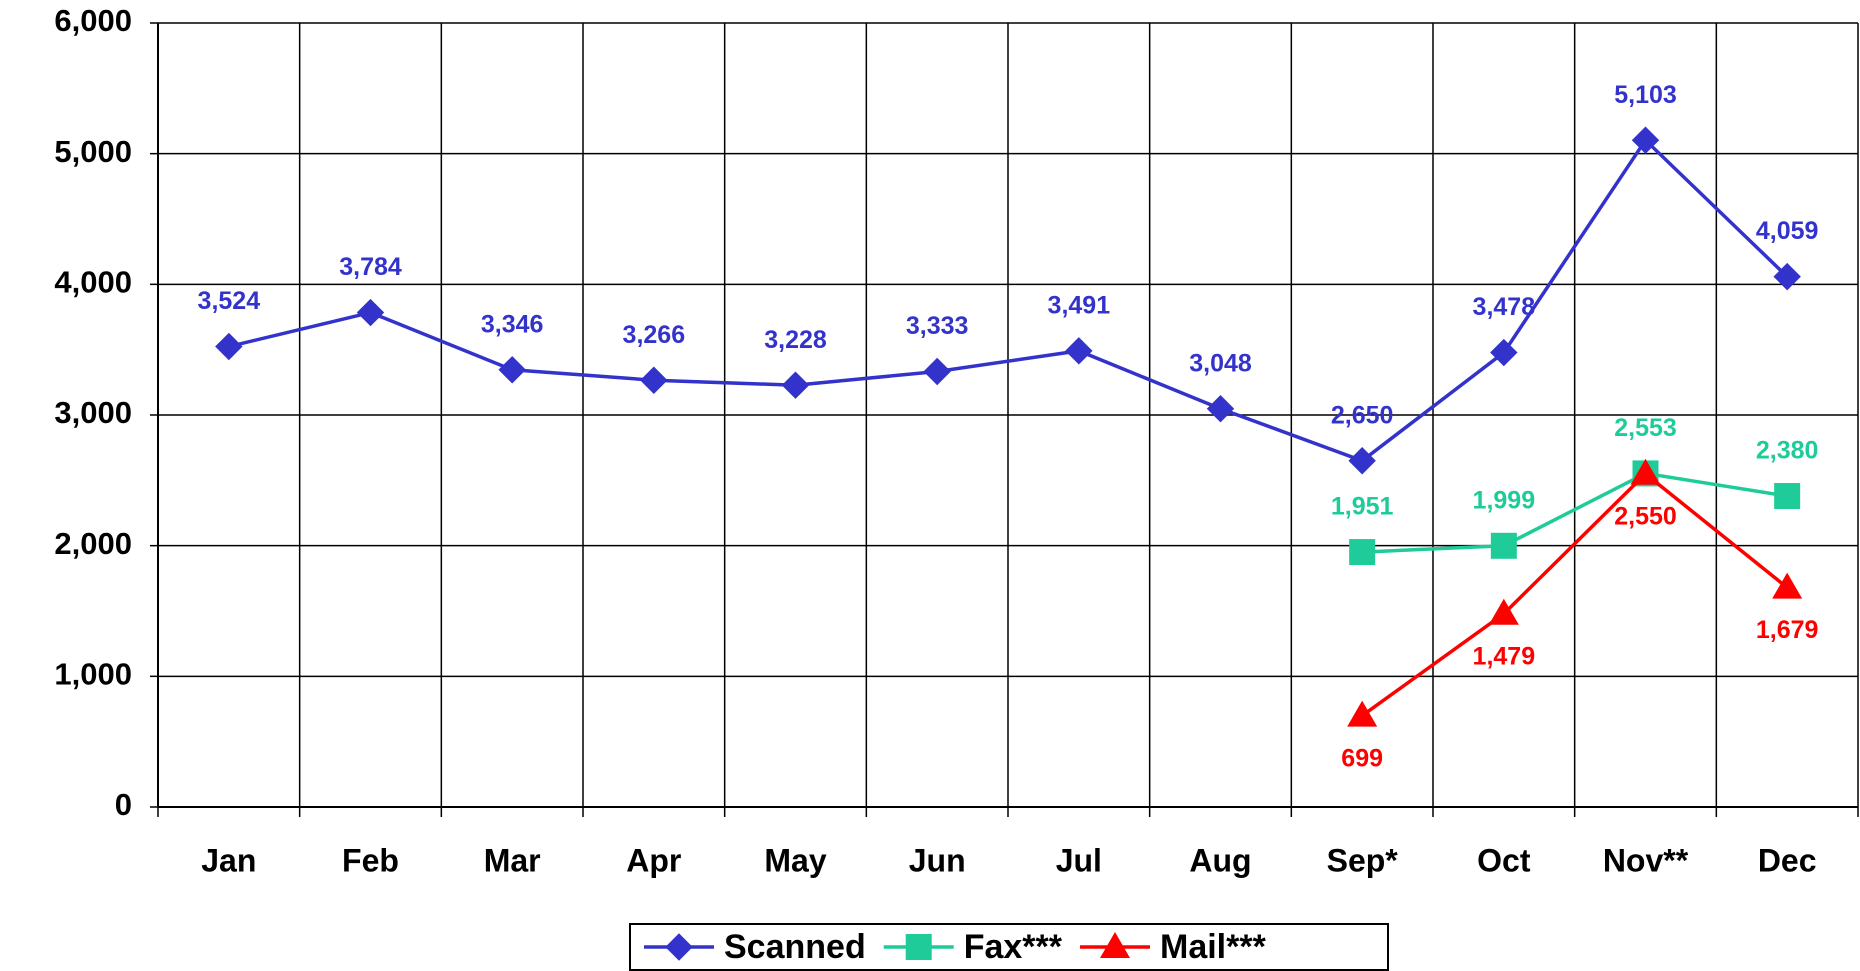 The width and height of the screenshot is (1860, 971). Describe the element at coordinates (93, 282) in the screenshot. I see `y-tick-label: 4,000` at that location.